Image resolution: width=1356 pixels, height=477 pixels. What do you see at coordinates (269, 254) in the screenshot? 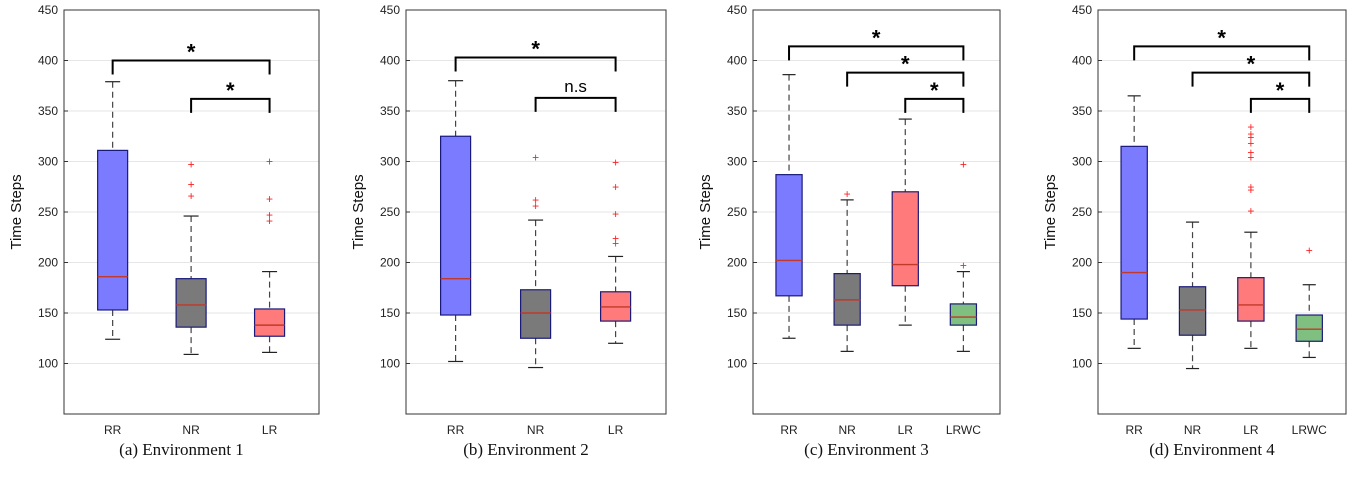
I see `box-lr: ++++` at bounding box center [269, 254].